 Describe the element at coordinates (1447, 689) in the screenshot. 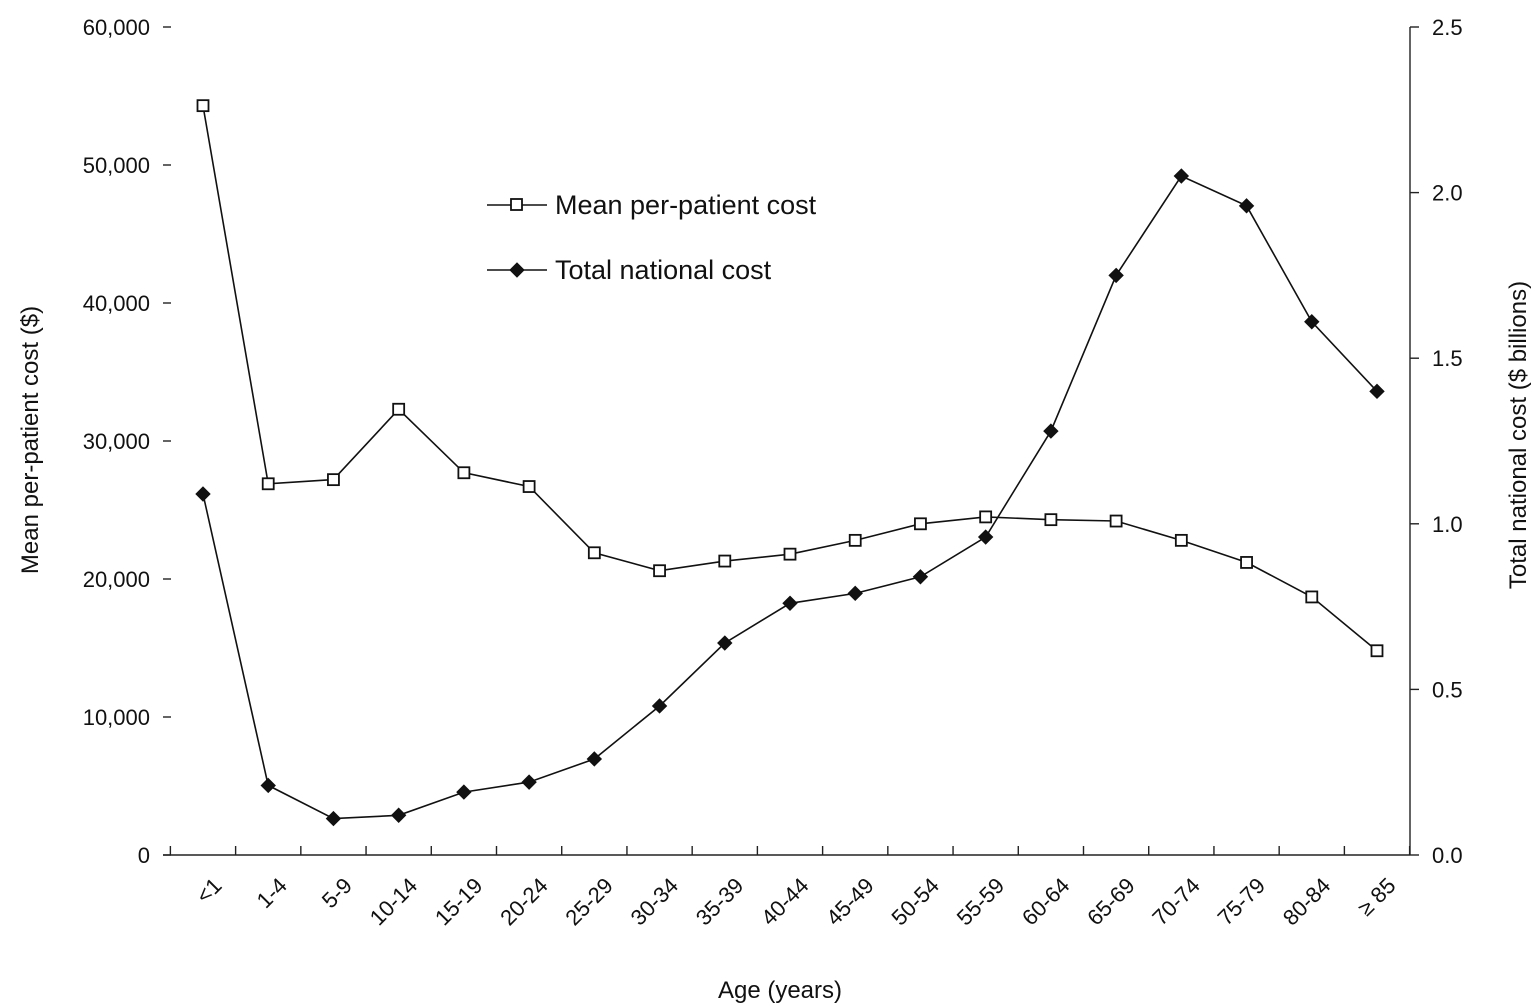

I see `y2-tick-label: 0.5` at that location.